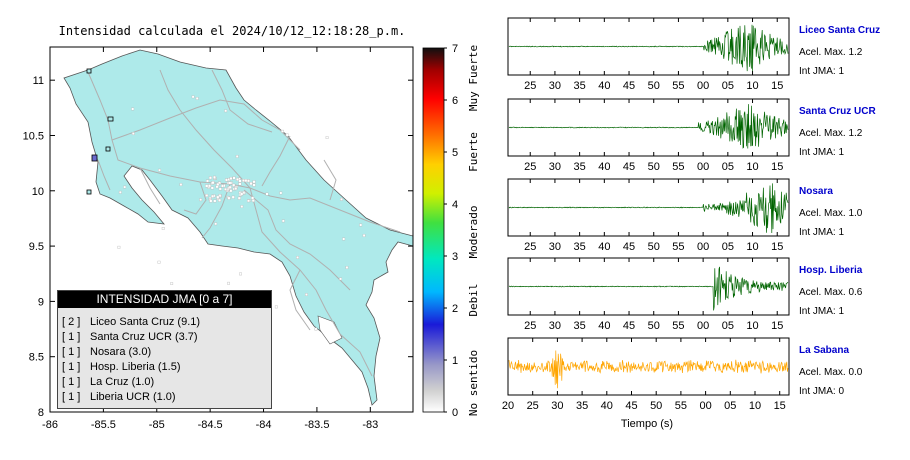  Describe the element at coordinates (41, 413) in the screenshot. I see `map-y-tick-label: 8` at that location.